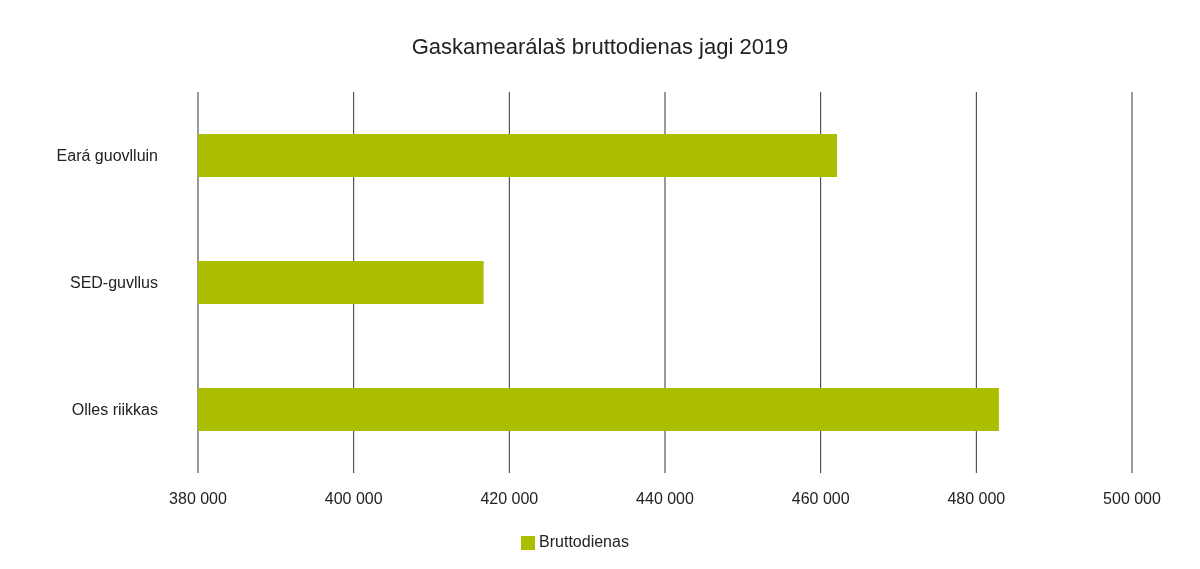 This screenshot has width=1200, height=569. Describe the element at coordinates (353, 499) in the screenshot. I see `x-tick-label: 400 000` at that location.